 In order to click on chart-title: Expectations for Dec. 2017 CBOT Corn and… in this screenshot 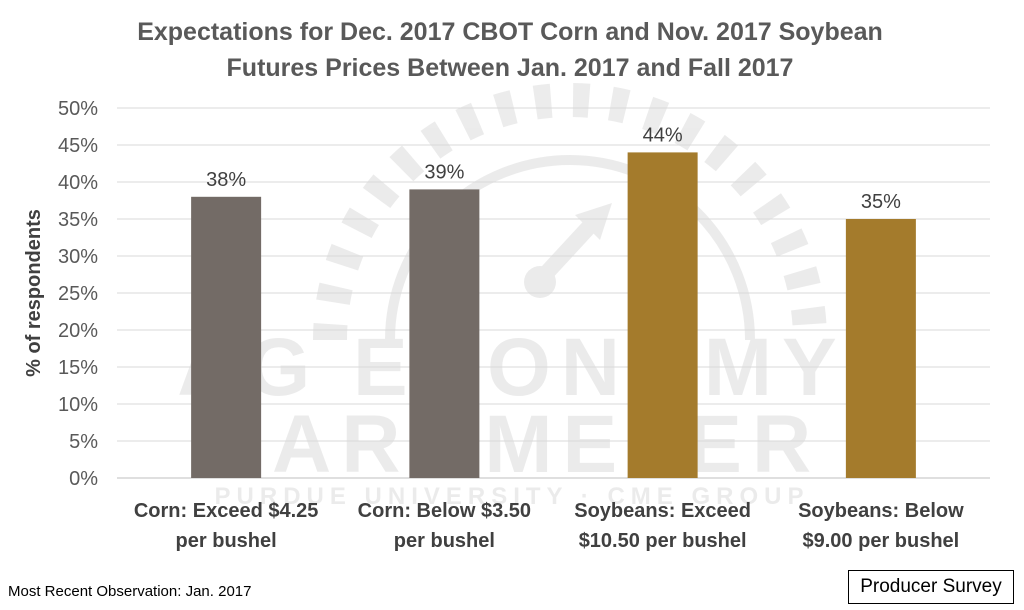, I will do `click(510, 50)`.